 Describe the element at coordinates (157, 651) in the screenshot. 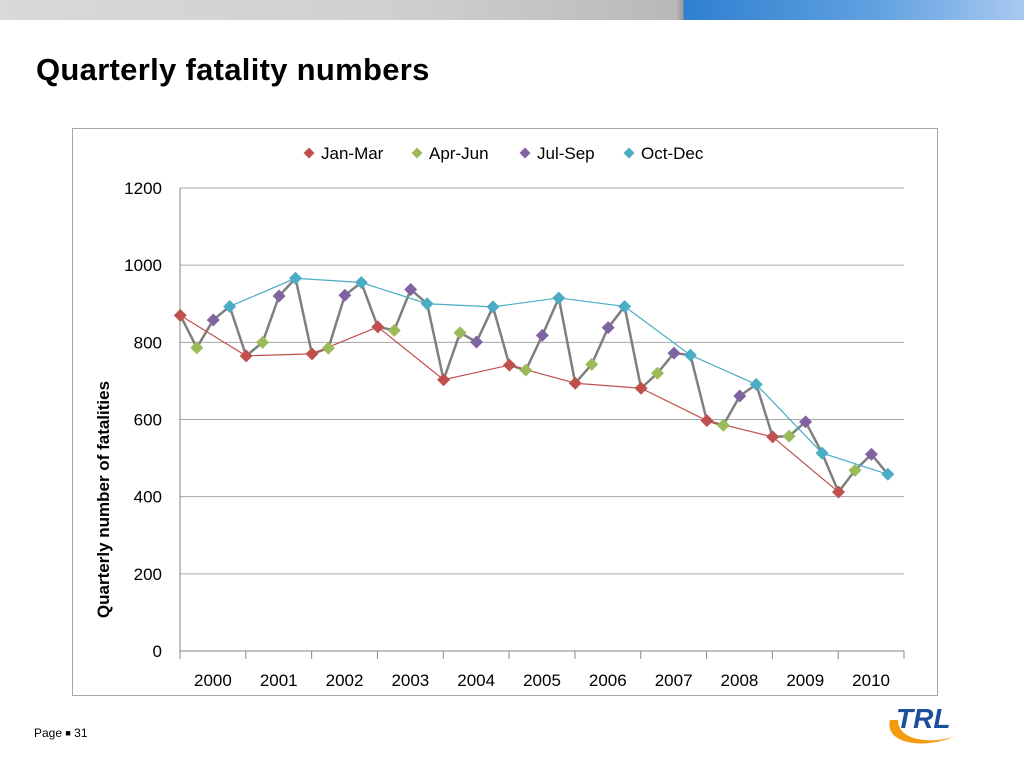

I see `y-tick-label: 0` at that location.